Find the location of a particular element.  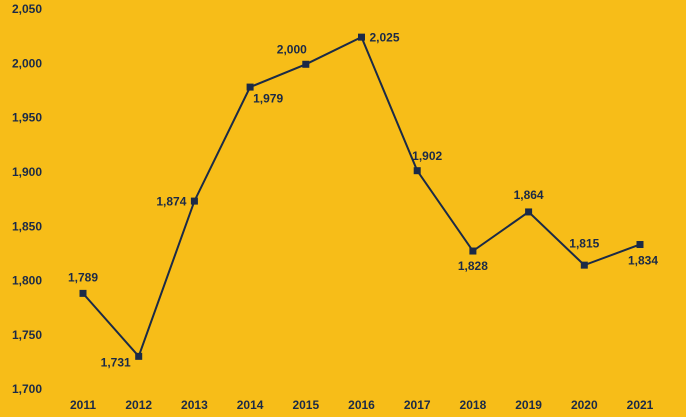

value-label: 1,828 is located at coordinates (473, 266).